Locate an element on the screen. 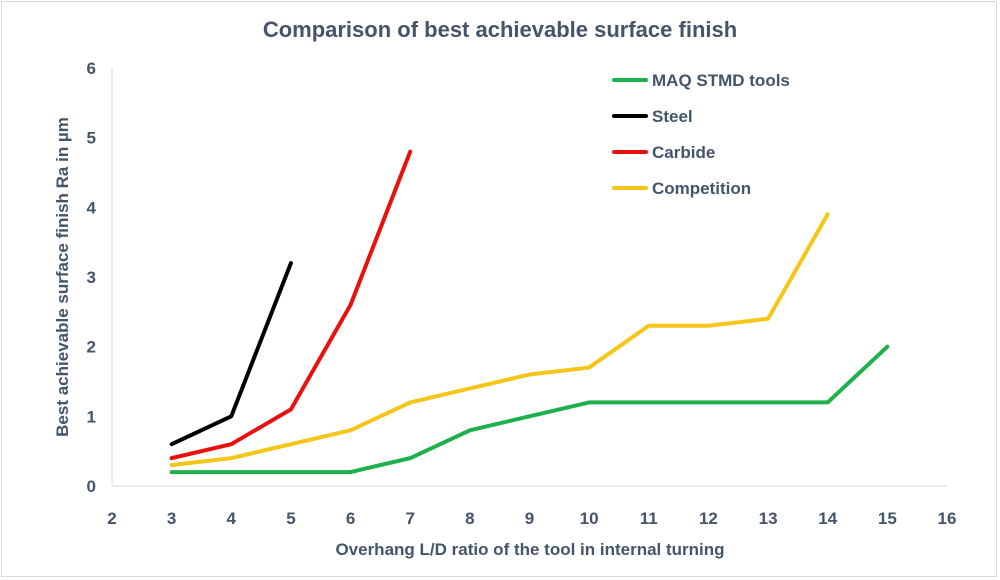 This screenshot has width=1000, height=580. x-tick-label: 12 is located at coordinates (708, 518).